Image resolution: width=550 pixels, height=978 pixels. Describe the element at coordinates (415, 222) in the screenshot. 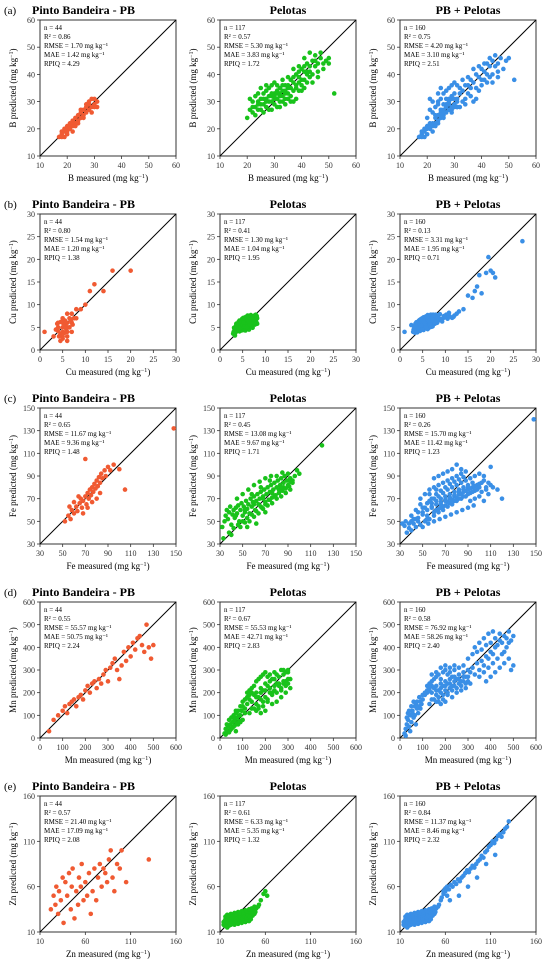

I see `stats-line: n = 160` at that location.